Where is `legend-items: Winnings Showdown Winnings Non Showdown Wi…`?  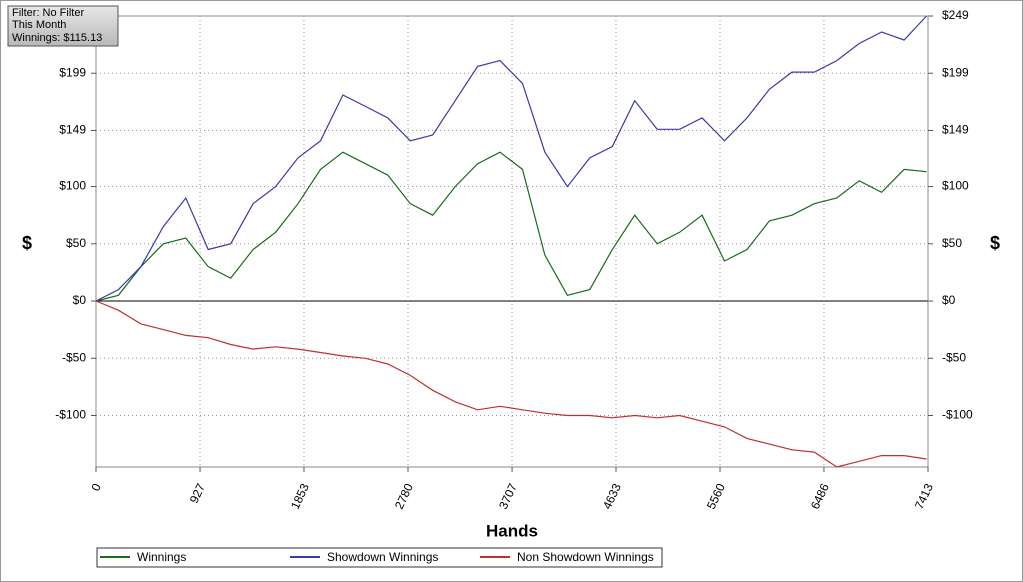 legend-items: Winnings Showdown Winnings Non Showdown Wi… is located at coordinates (377, 557).